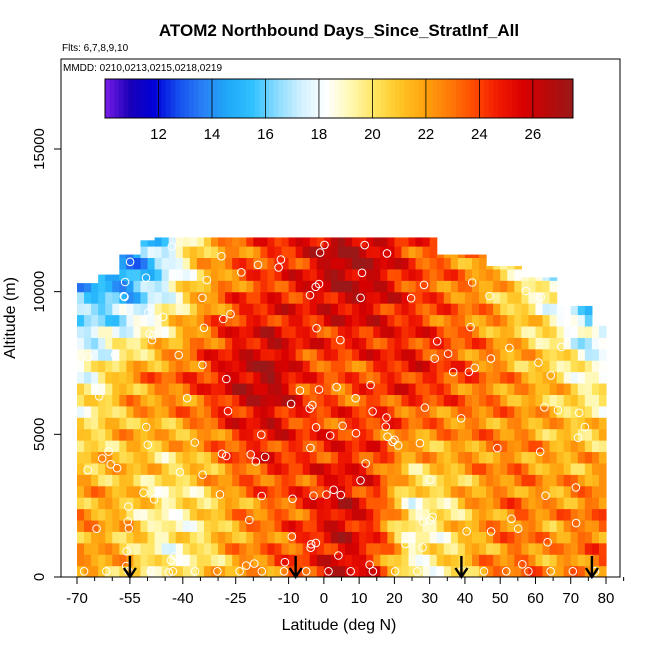 This screenshot has height=650, width=650. Describe the element at coordinates (10, 318) in the screenshot. I see `y-axis-label: Altitude (m)` at that location.